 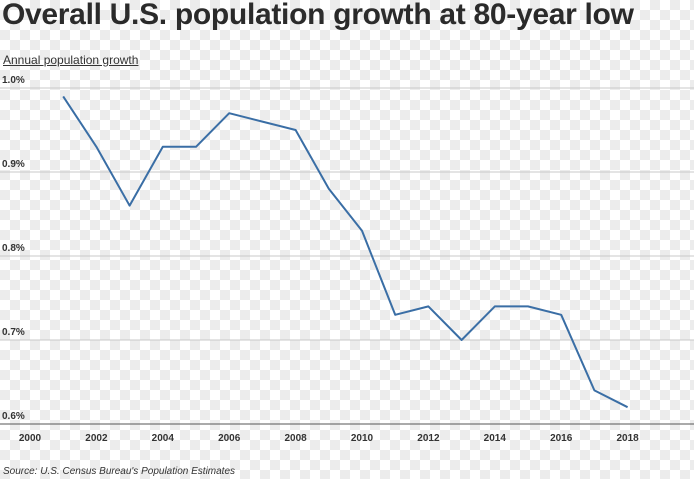 What do you see at coordinates (30, 438) in the screenshot?
I see `x-tick-label: 2000` at bounding box center [30, 438].